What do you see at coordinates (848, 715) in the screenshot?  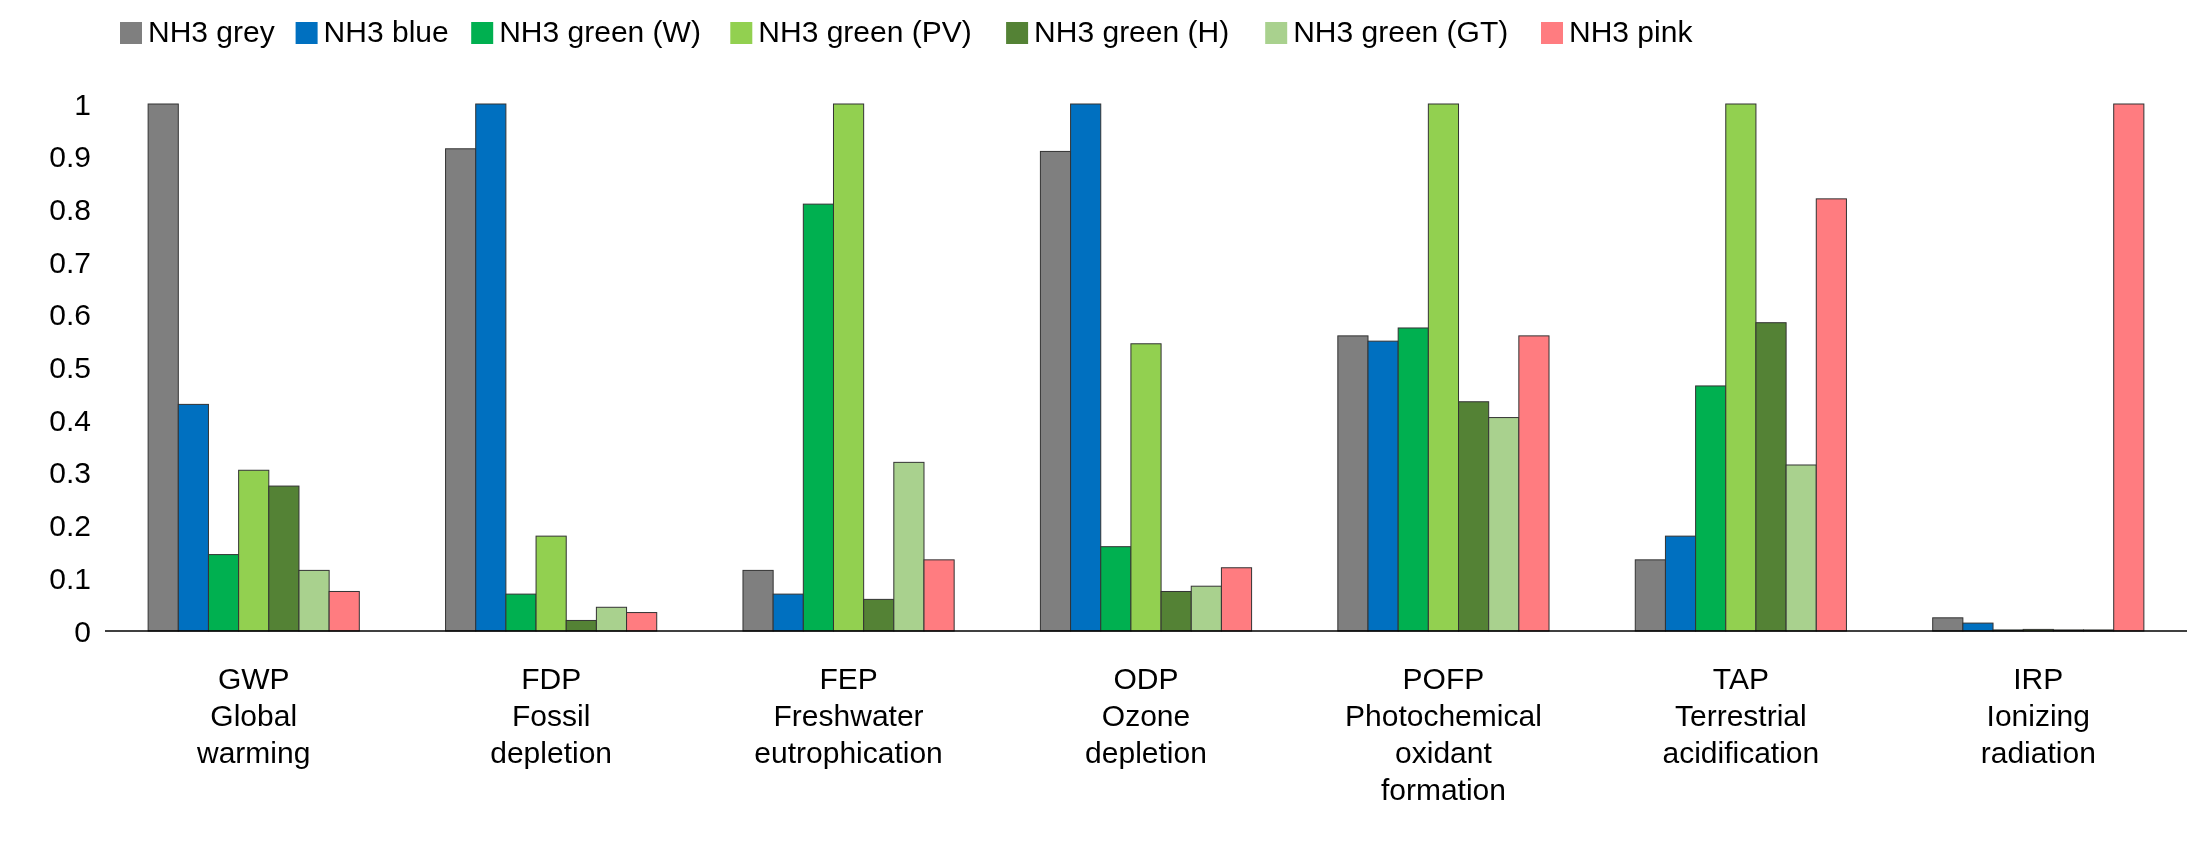 I see `x-tick-label: FEP Freshwater eutrophication` at bounding box center [848, 715].